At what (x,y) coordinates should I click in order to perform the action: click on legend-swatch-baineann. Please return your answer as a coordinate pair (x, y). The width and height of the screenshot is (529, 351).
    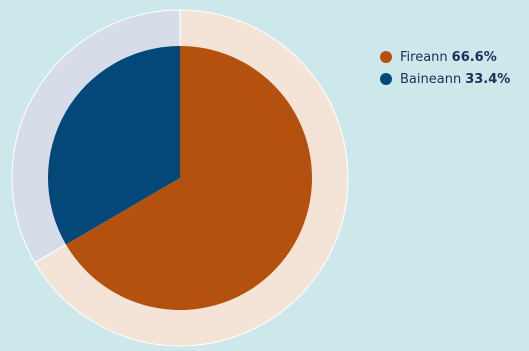
    Looking at the image, I should click on (386, 79).